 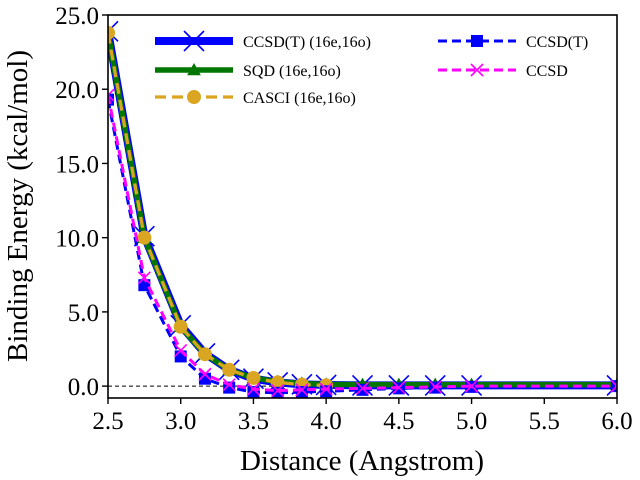 What do you see at coordinates (77, 16) in the screenshot?
I see `y-tick-label: 25.0` at bounding box center [77, 16].